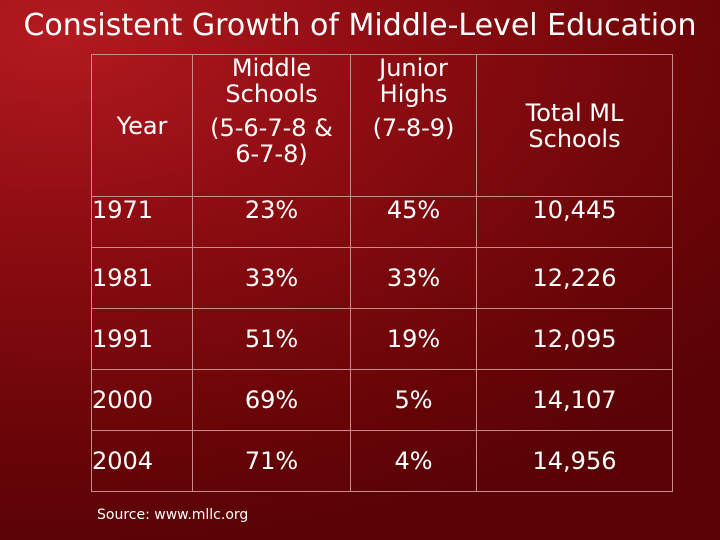 The width and height of the screenshot is (720, 540). What do you see at coordinates (574, 112) in the screenshot?
I see `header-total-line1: Total ML` at bounding box center [574, 112].